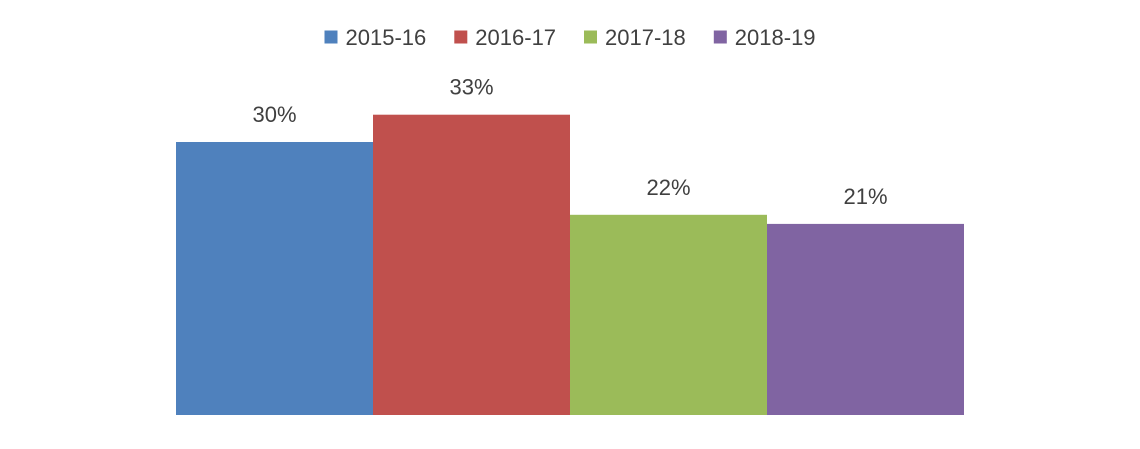 The image size is (1140, 449). Describe the element at coordinates (645, 37) in the screenshot. I see `legend-label-2017-18: 2017-18` at that location.